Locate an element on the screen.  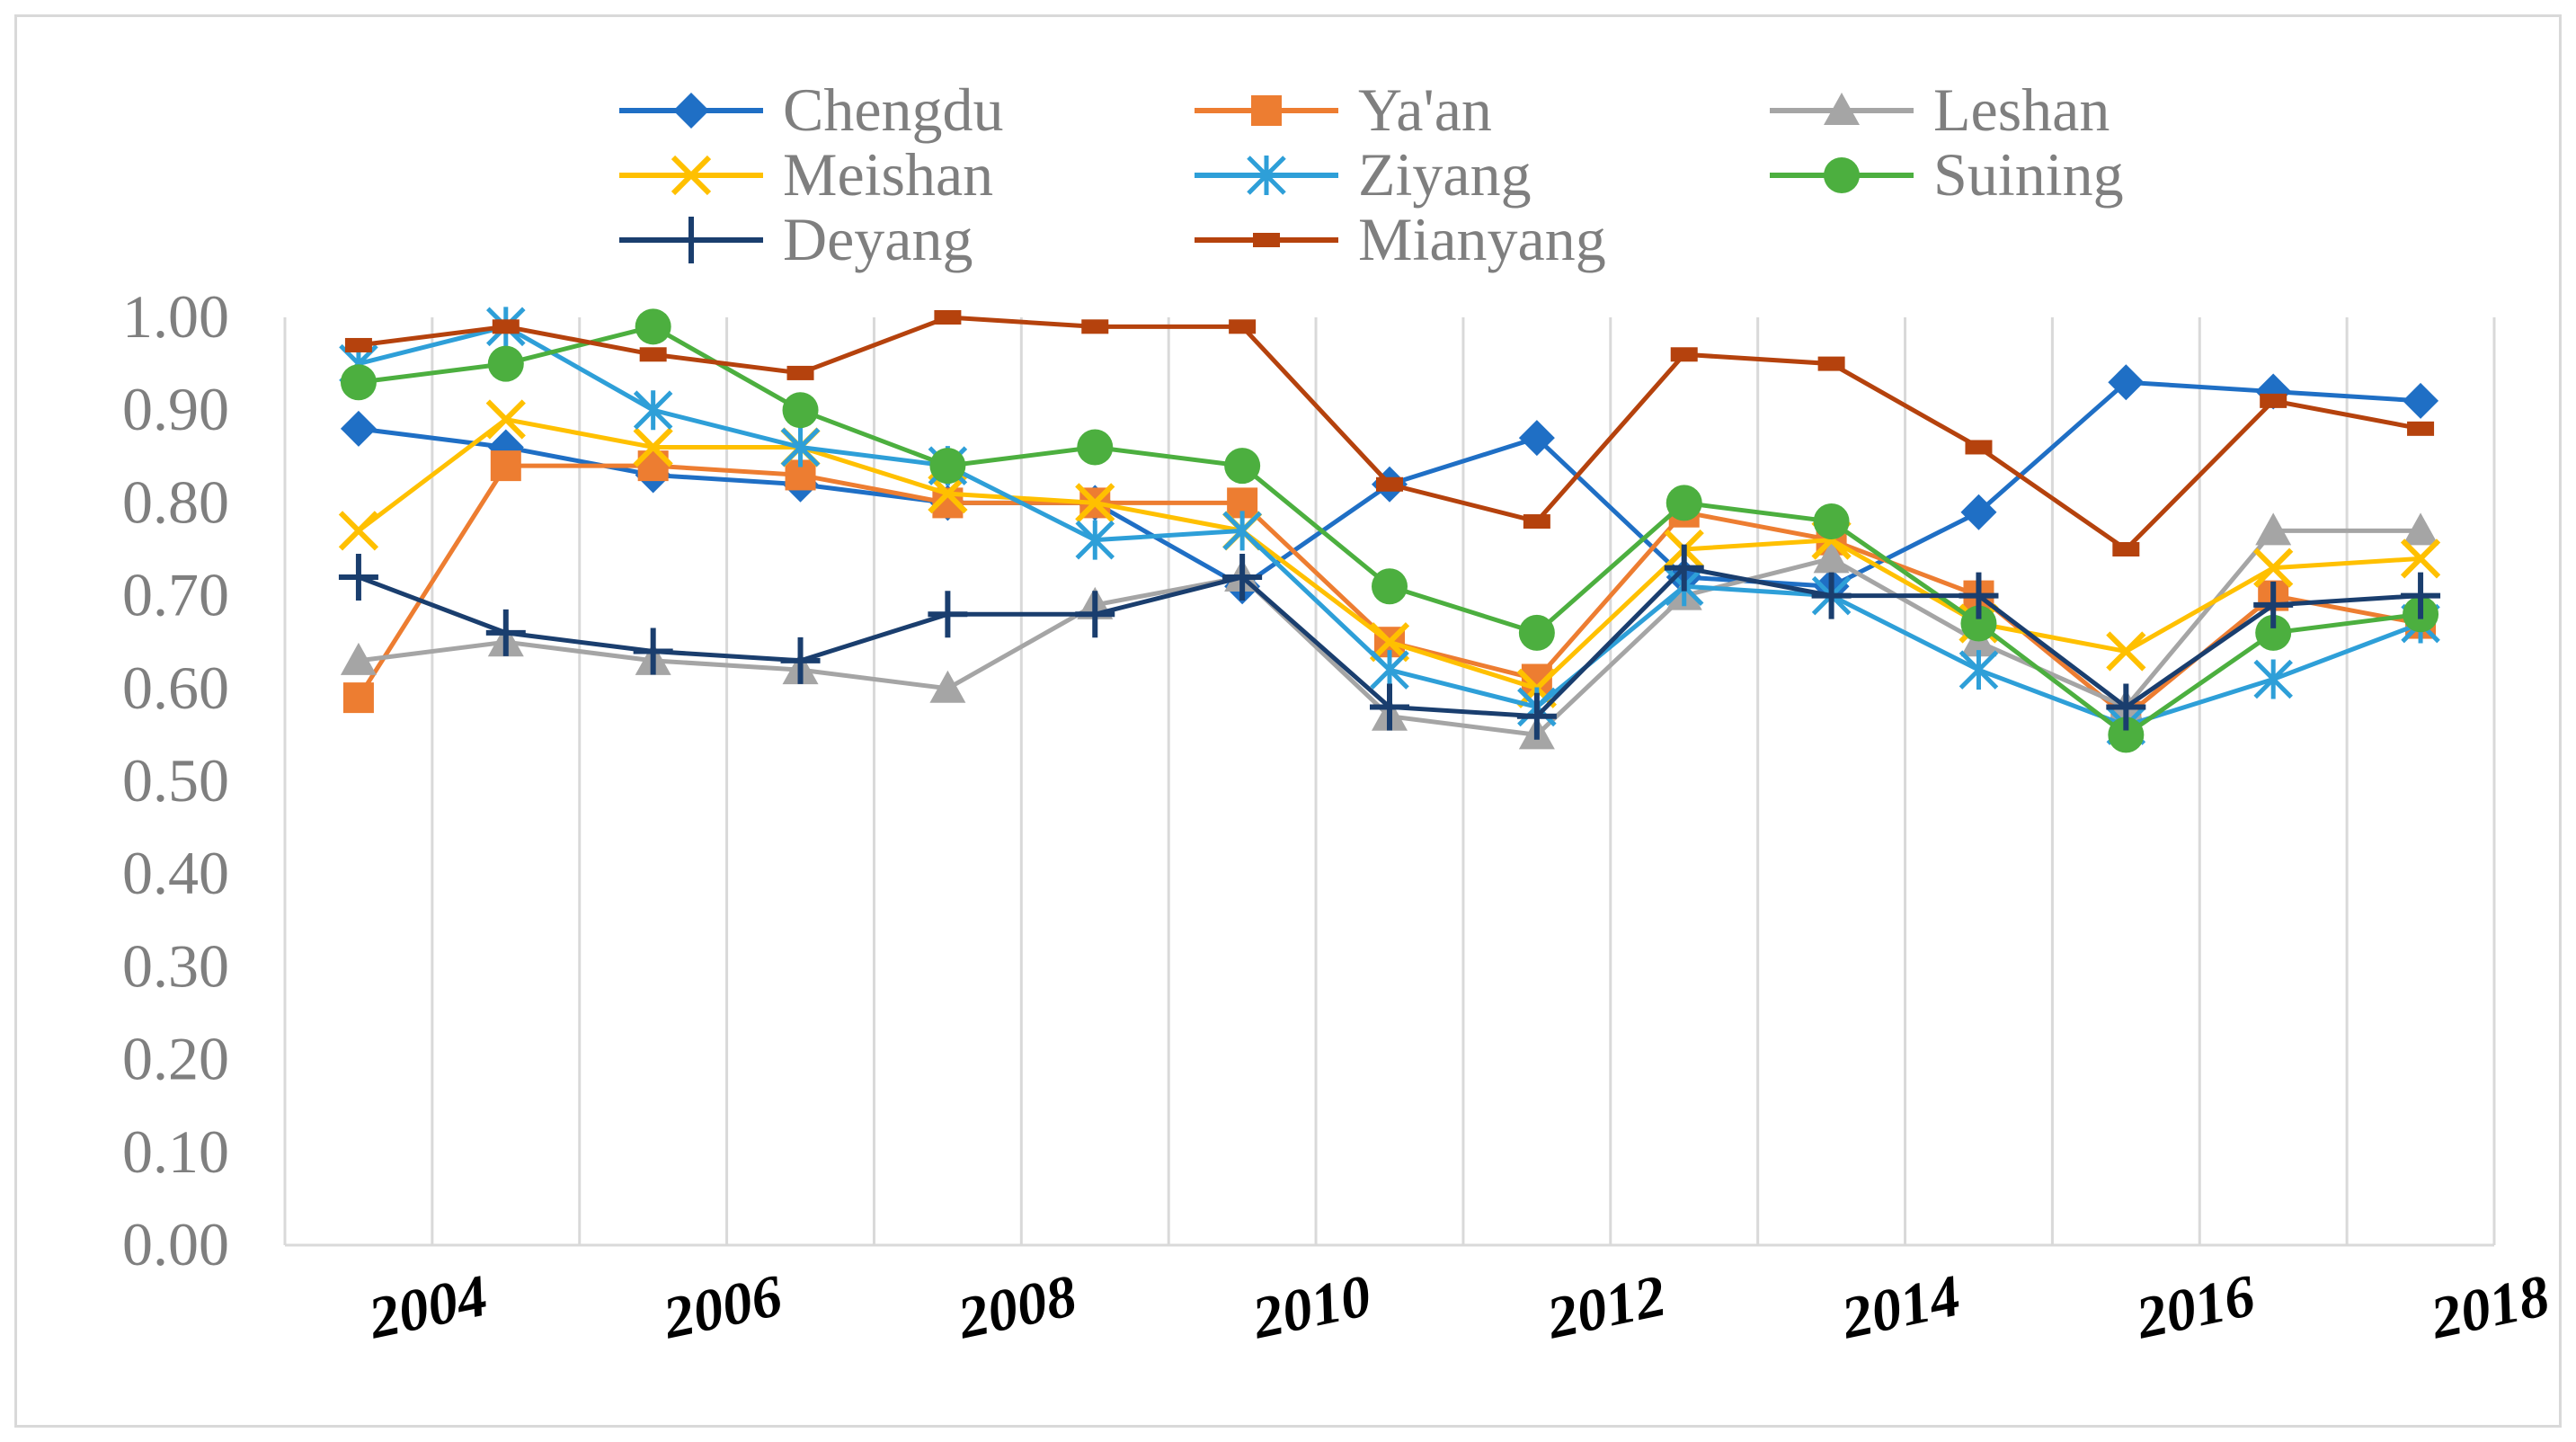
series-mianyang is located at coordinates (1389, 433).